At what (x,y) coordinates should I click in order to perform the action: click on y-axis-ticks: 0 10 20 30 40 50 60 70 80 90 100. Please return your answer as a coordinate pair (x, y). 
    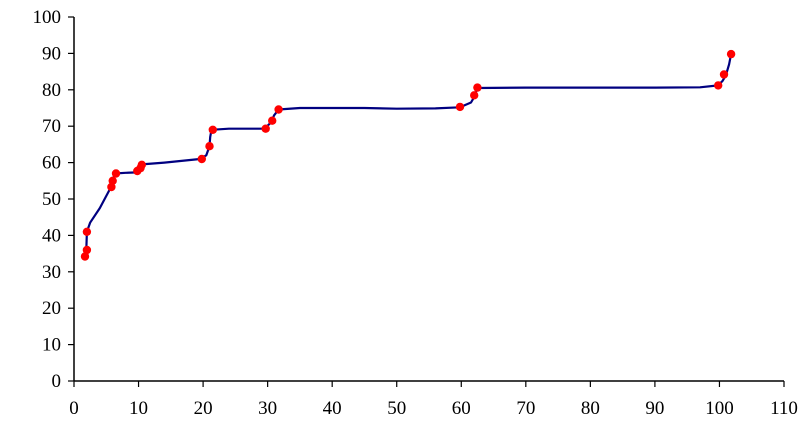
    Looking at the image, I should click on (53, 199).